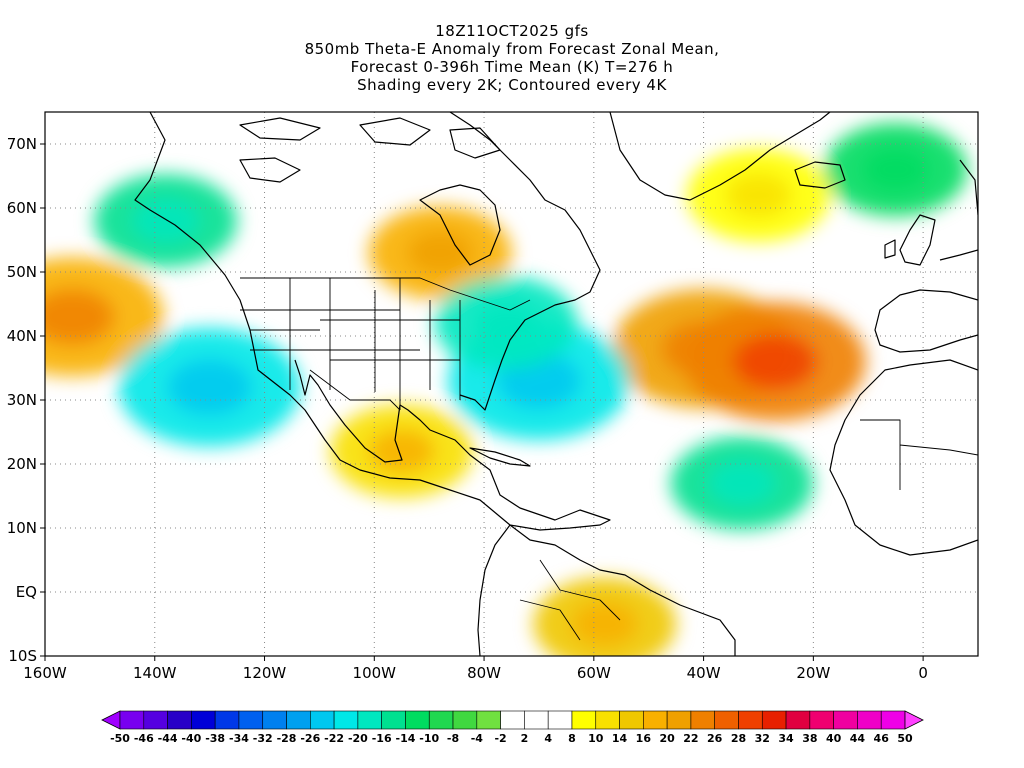 The width and height of the screenshot is (1024, 768). I want to click on colorbar-label-0: -50, so click(120, 738).